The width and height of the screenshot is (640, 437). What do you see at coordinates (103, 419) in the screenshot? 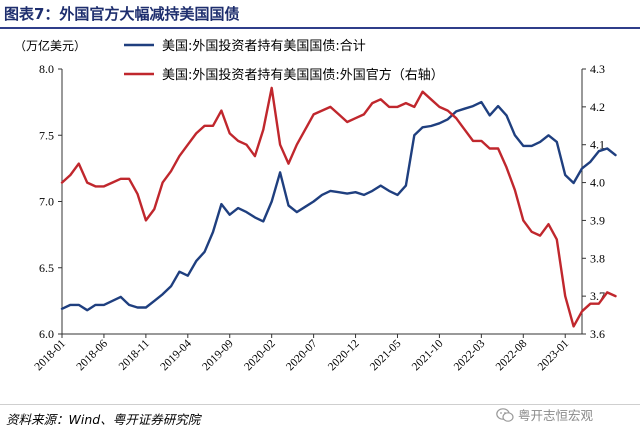
I see `source-note: 资料来源：Wind、粤开证券研究院` at bounding box center [103, 419].